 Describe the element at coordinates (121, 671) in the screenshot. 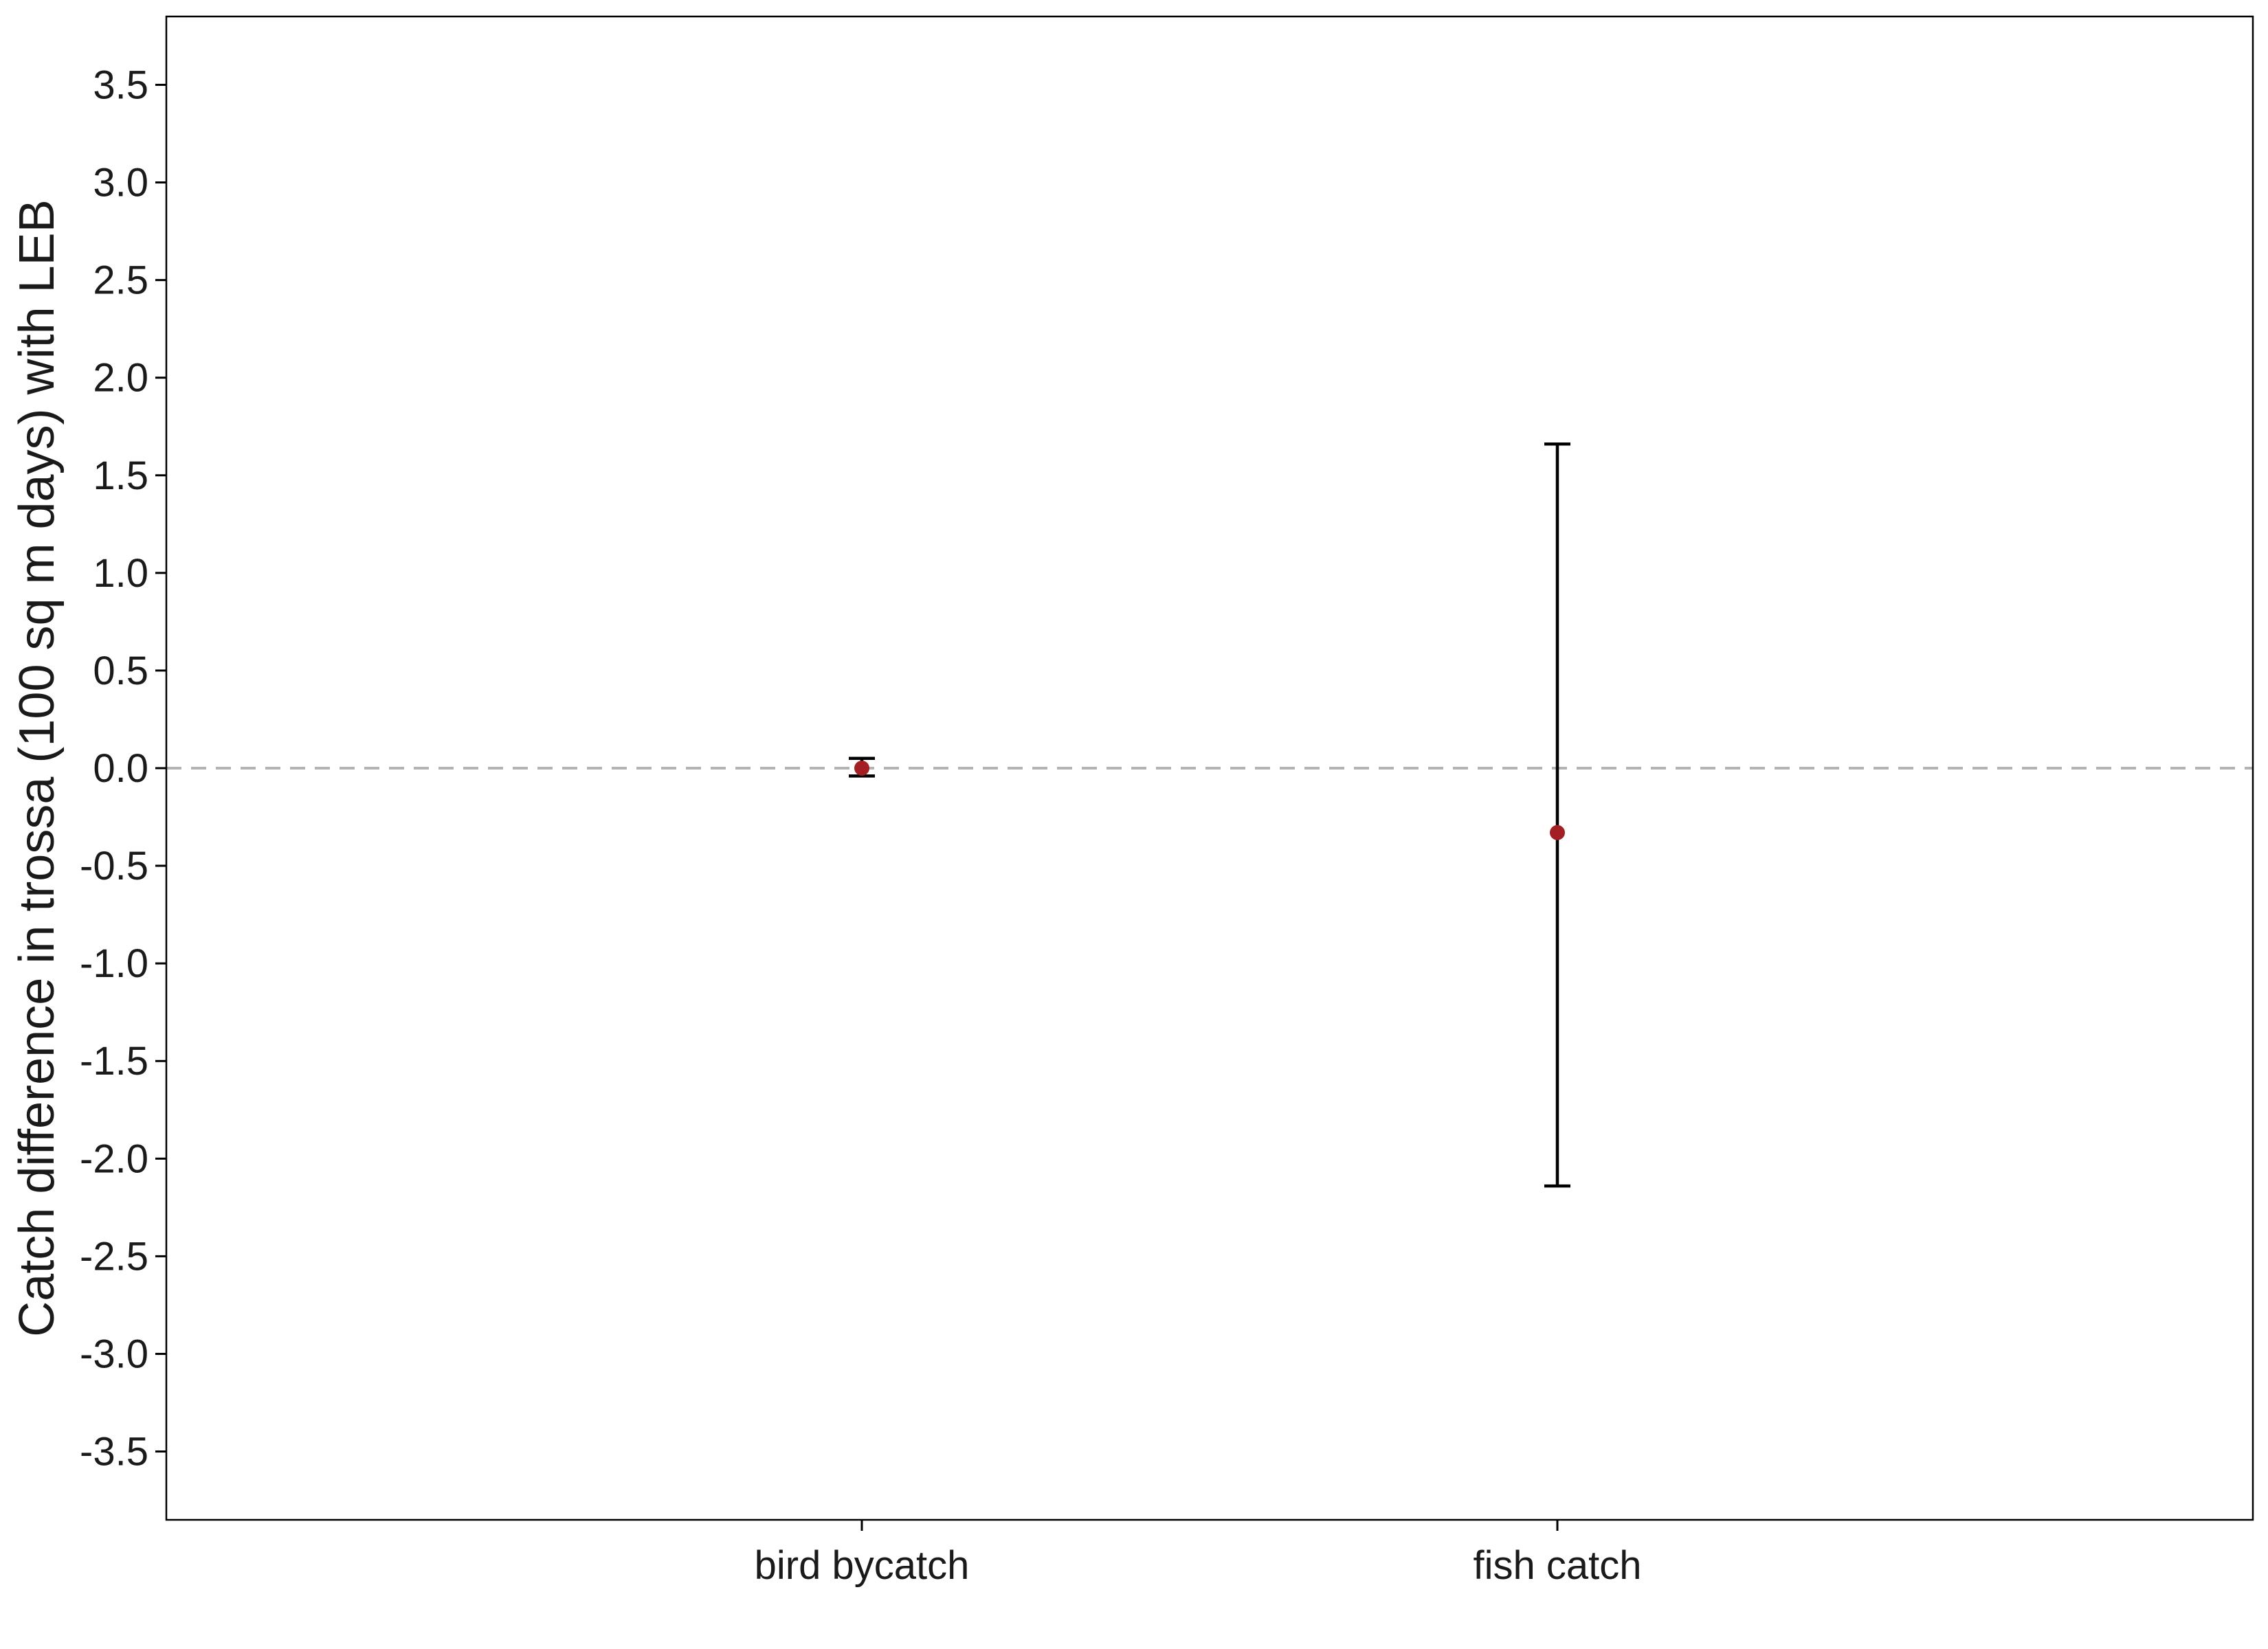

I see `y-tick-label: 0.5` at that location.